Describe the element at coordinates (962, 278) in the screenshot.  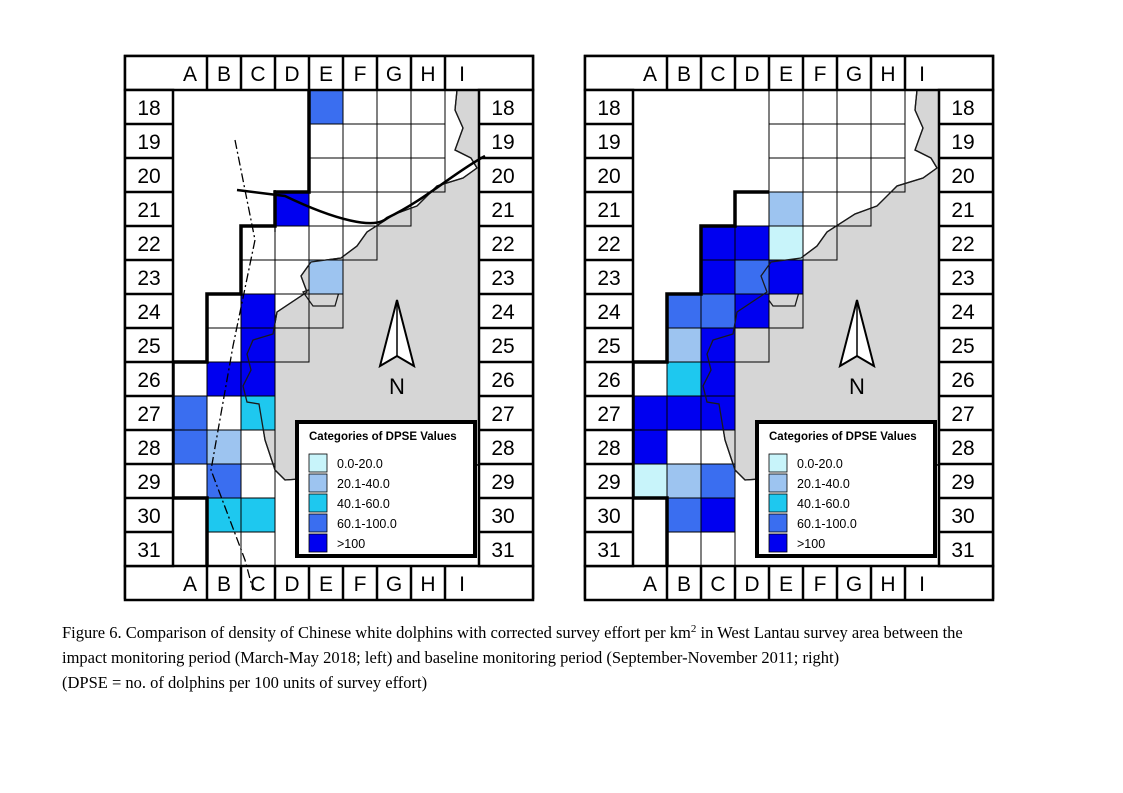
I see `row-label-23-right: 23` at that location.